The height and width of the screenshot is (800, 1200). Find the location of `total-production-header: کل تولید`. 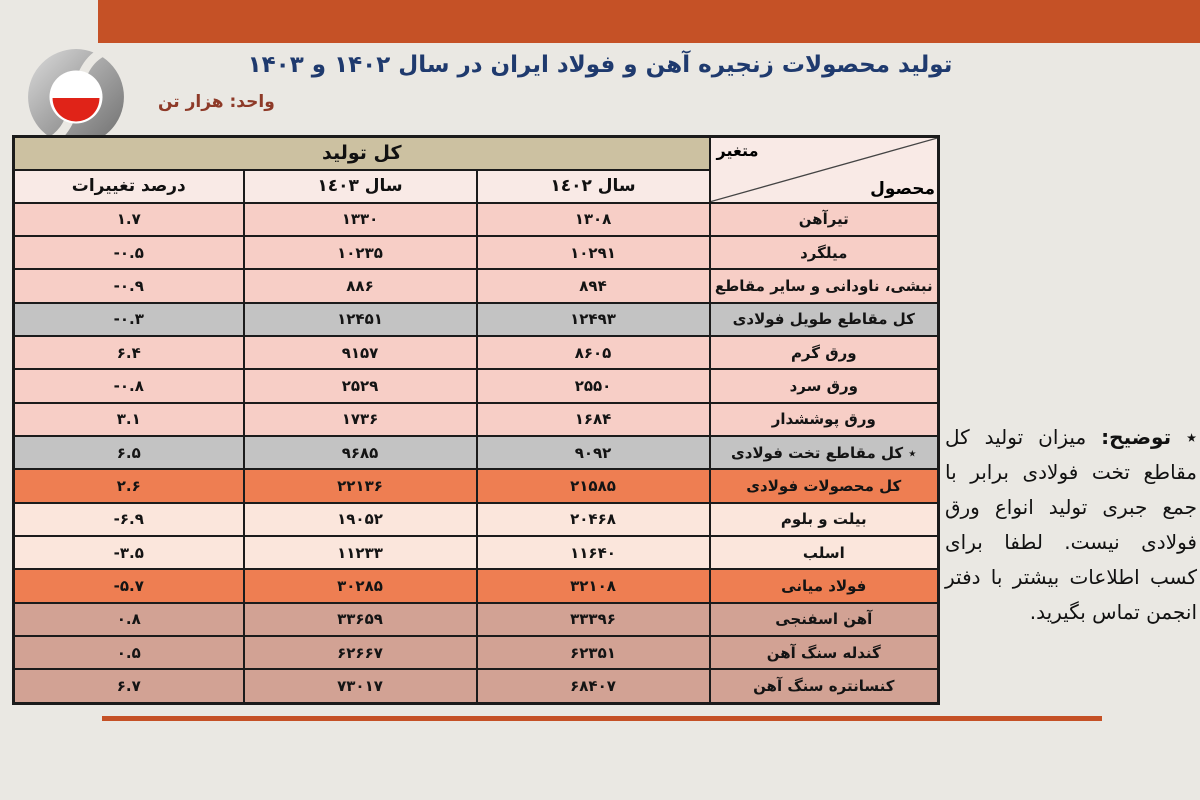

total-production-header: کل تولید is located at coordinates (361, 153).